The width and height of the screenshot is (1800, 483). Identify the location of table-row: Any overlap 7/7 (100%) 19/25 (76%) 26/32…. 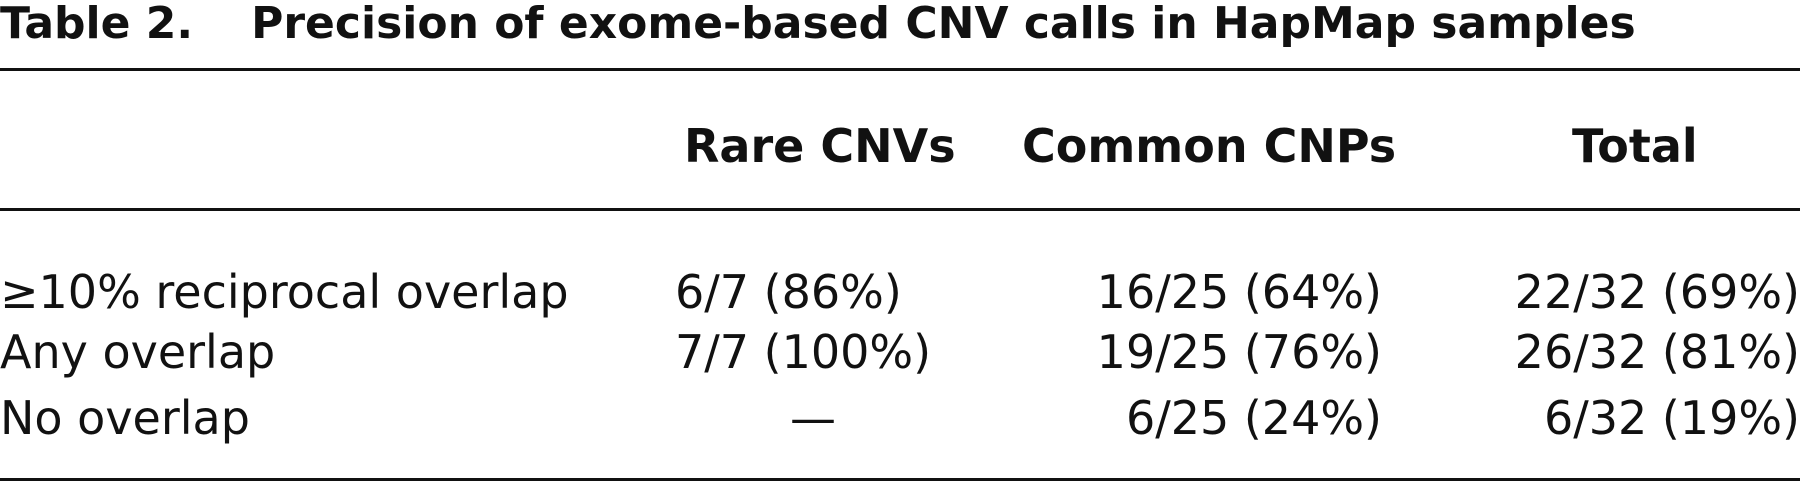
(900, 352).